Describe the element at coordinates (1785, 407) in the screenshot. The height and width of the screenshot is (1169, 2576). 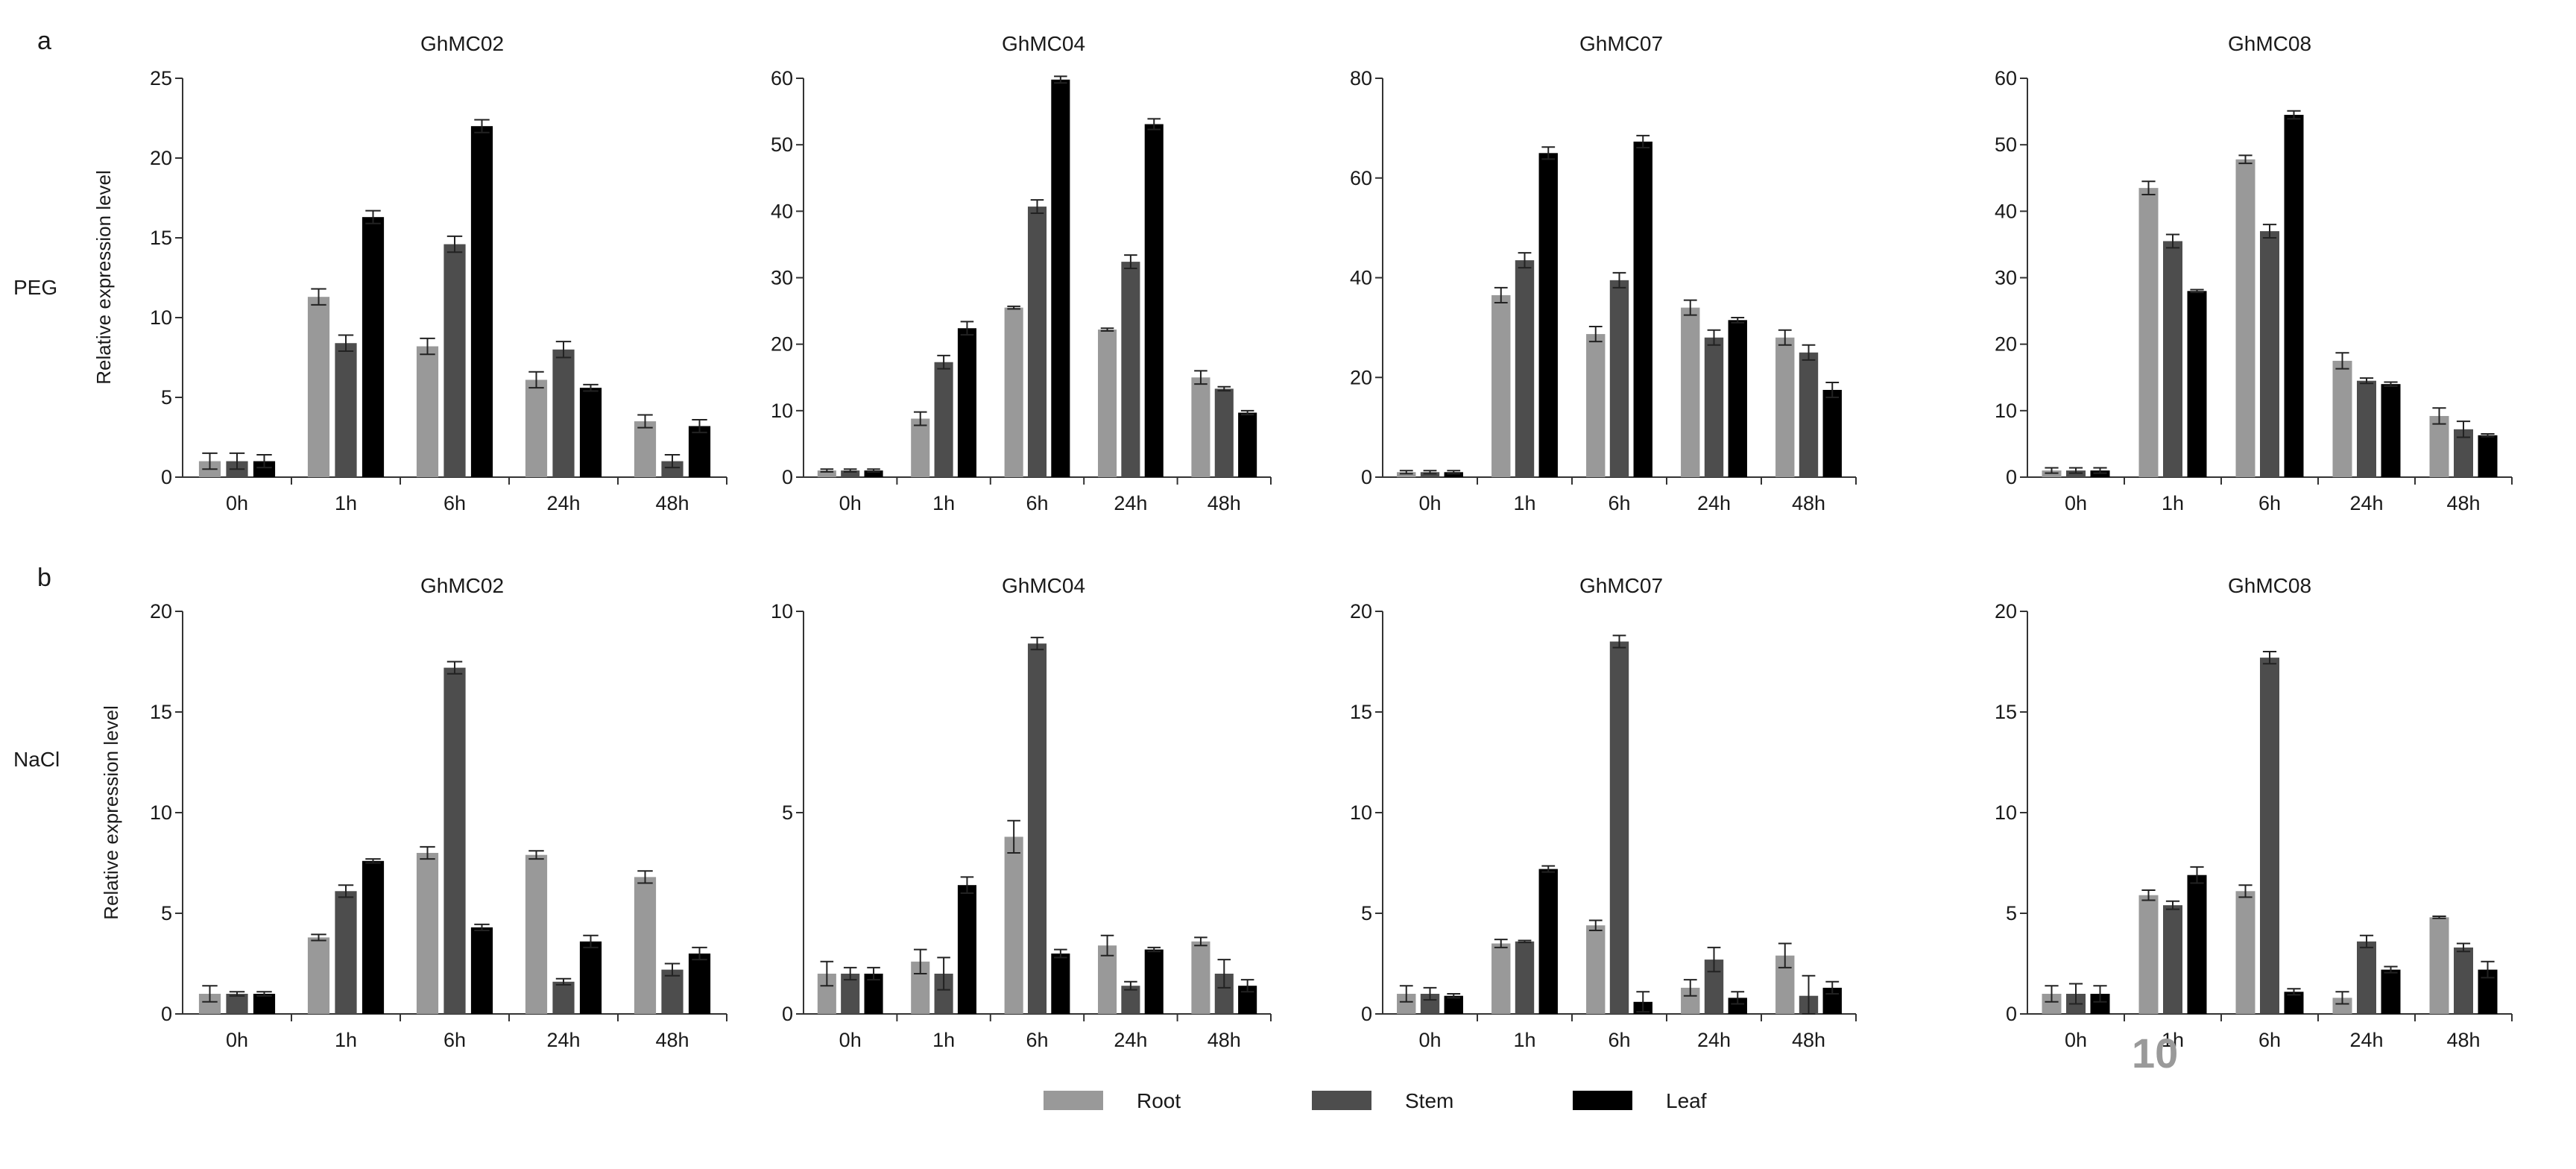
I see `bar-root-48h` at that location.